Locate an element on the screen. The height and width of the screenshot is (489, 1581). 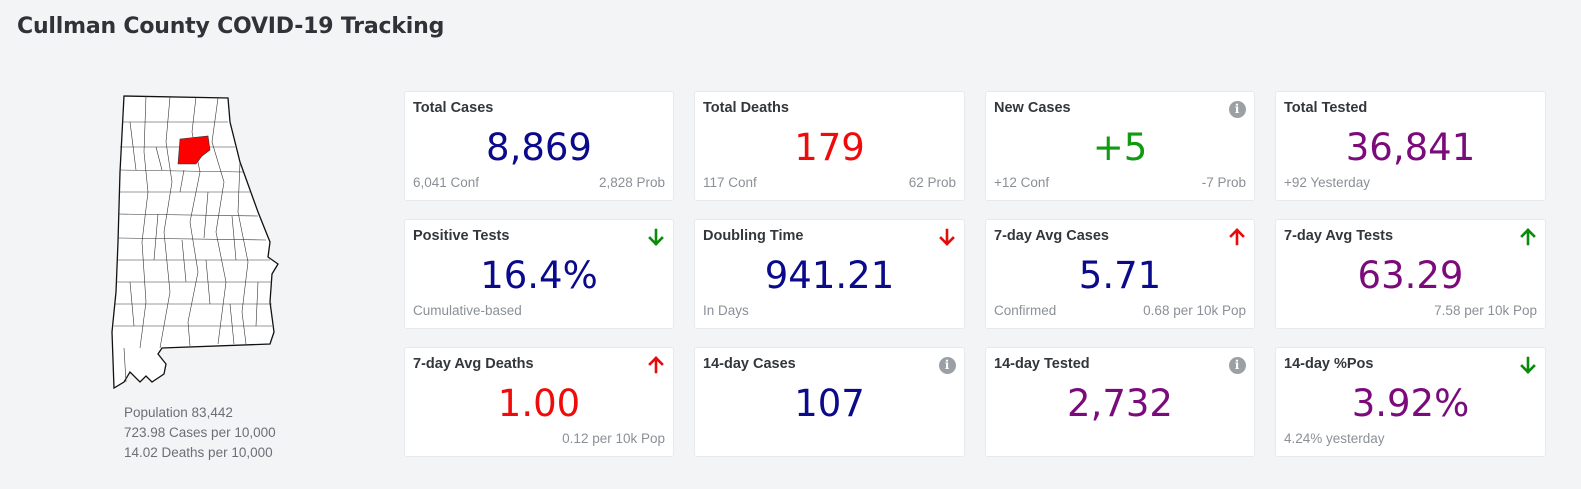
card-value: 5.71 is located at coordinates (1120, 275).